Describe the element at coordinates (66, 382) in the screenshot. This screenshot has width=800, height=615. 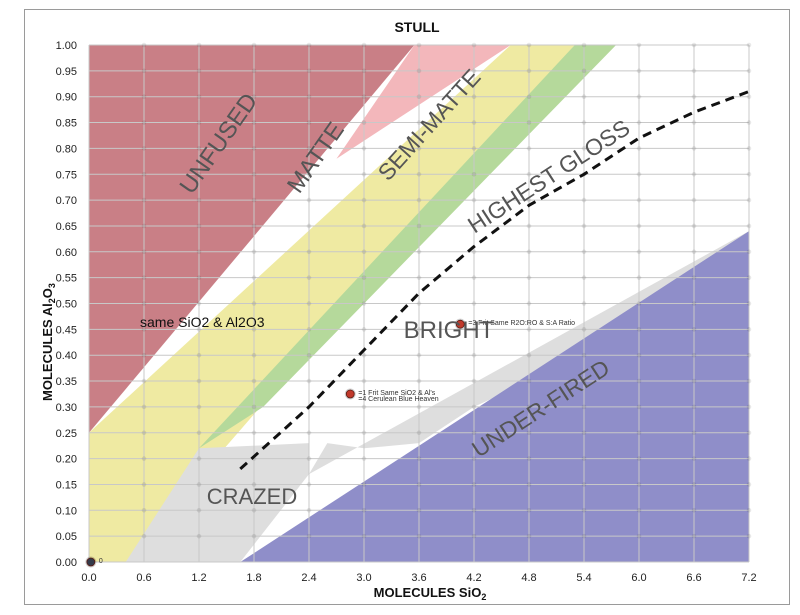
I see `y-tick-label: 0.35` at that location.